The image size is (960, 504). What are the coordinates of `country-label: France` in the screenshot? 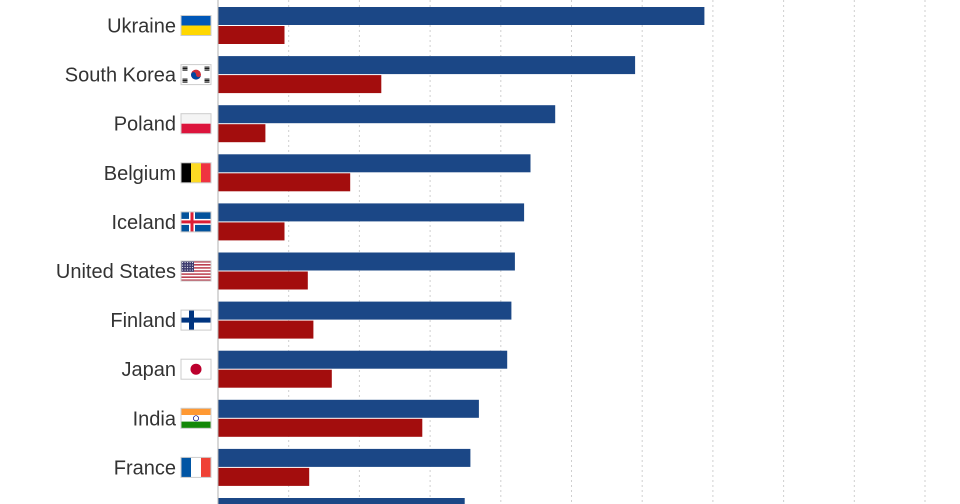 It's located at (145, 468).